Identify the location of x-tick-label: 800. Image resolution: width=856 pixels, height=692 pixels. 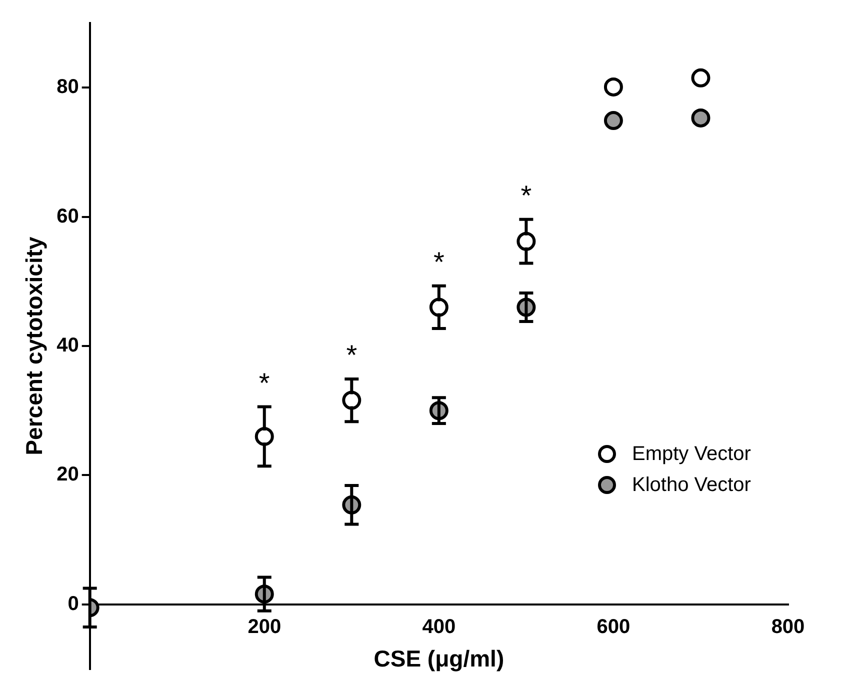
(788, 627).